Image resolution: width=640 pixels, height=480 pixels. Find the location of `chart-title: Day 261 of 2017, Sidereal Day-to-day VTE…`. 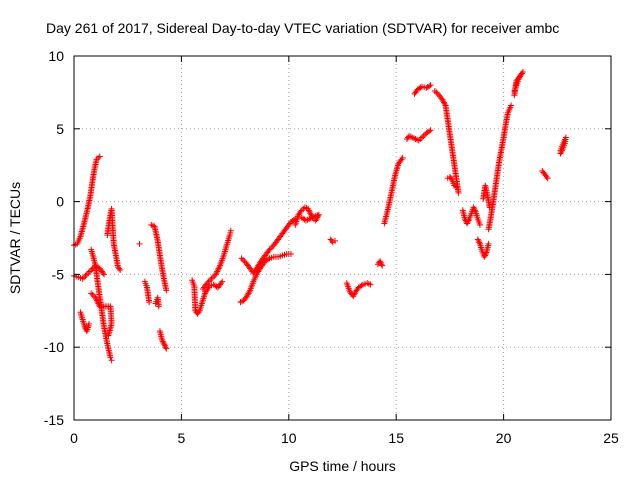

chart-title: Day 261 of 2017, Sidereal Day-to-day VTE… is located at coordinates (302, 28).